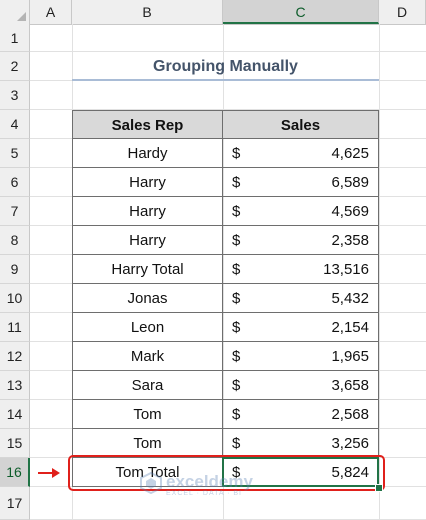 The image size is (426, 520). I want to click on table-row: Leon $2,154, so click(225, 327).